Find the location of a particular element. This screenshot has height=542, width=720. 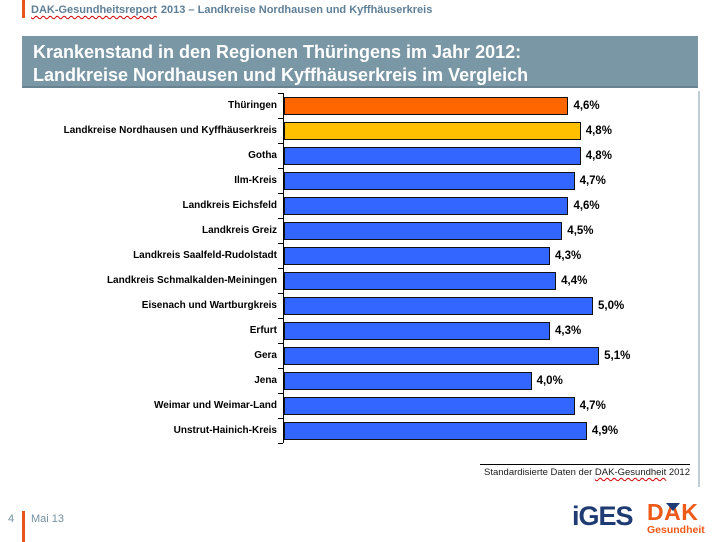

bar-zone: 4,5% is located at coordinates (488, 230).